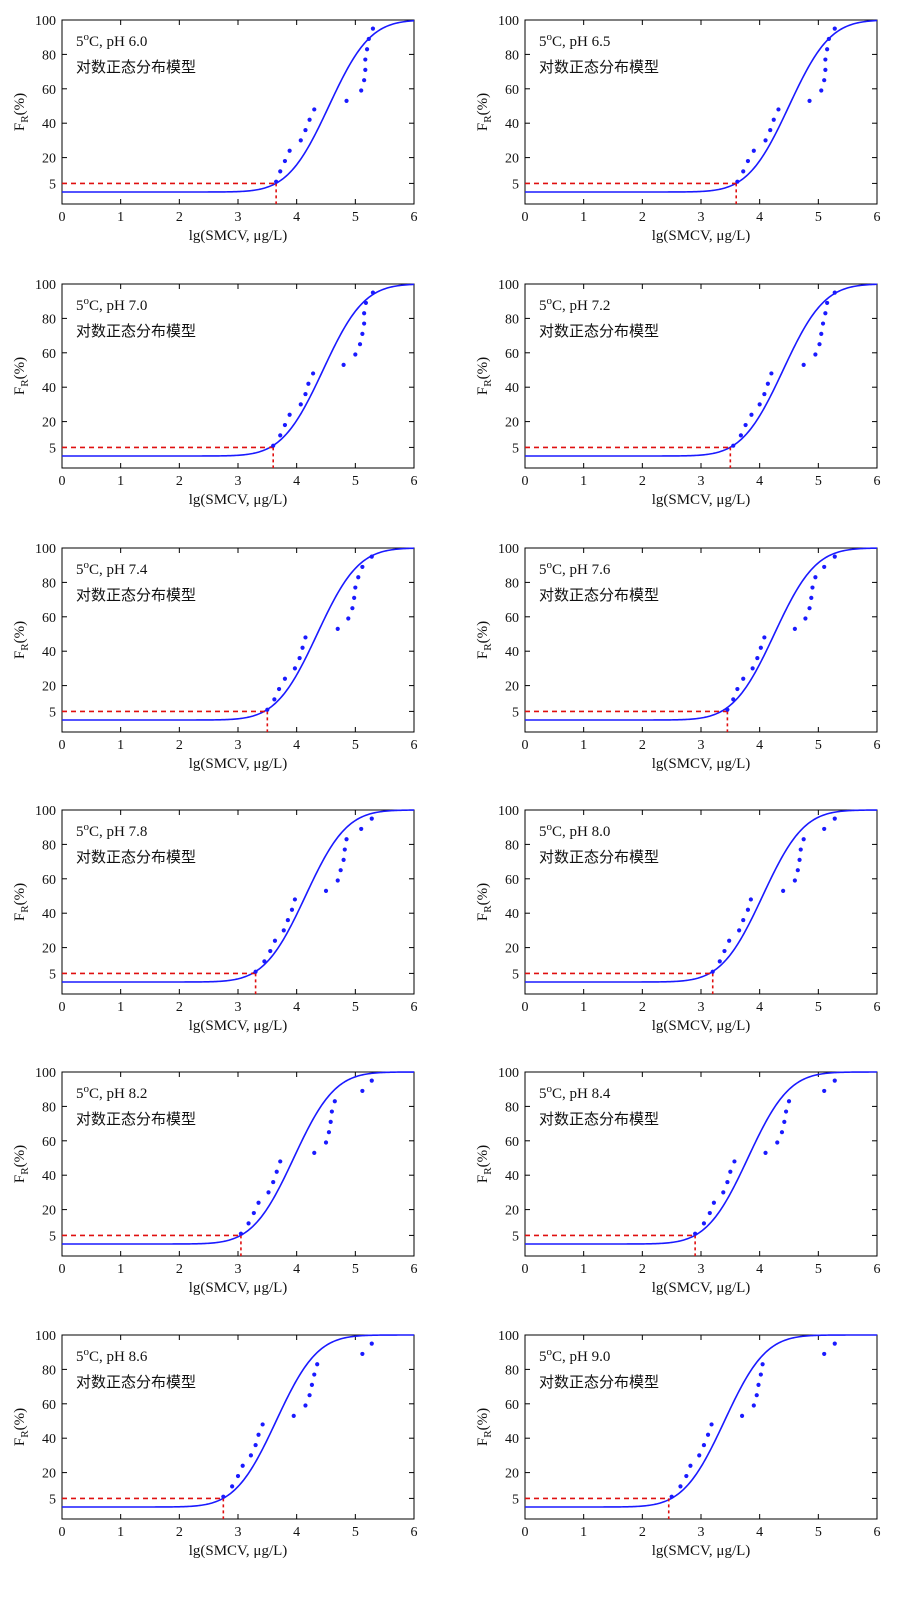 The width and height of the screenshot is (913, 1616). Describe the element at coordinates (574, 1355) in the screenshot. I see `condition-label: 5oC, pH 9.0` at that location.